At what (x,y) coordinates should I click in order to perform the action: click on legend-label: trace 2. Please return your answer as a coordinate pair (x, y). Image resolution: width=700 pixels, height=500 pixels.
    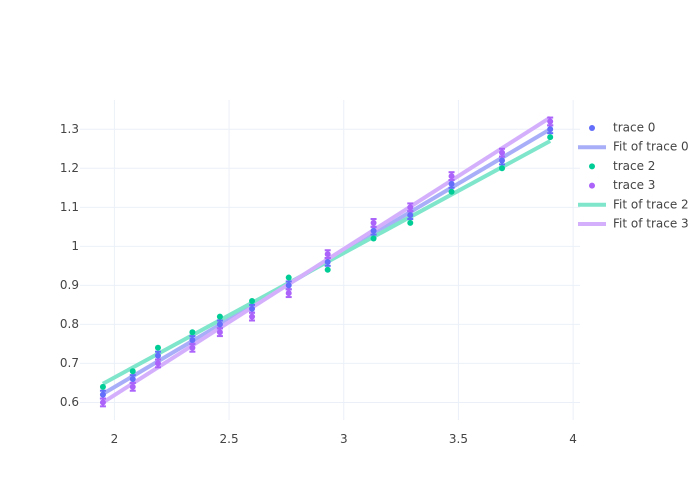
    Looking at the image, I should click on (634, 166).